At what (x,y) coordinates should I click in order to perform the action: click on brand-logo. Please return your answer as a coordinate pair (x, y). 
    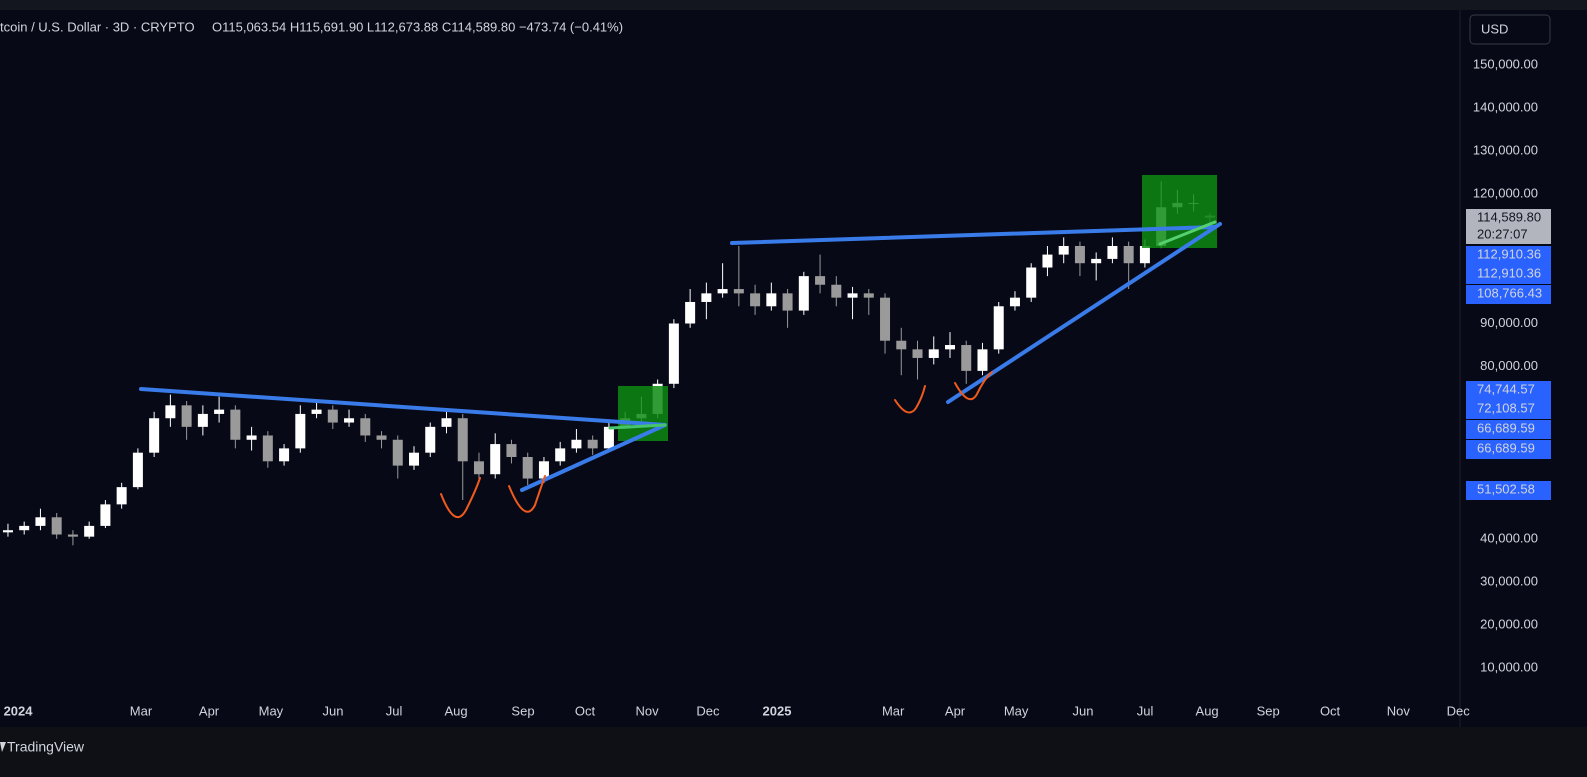
    Looking at the image, I should click on (3, 747).